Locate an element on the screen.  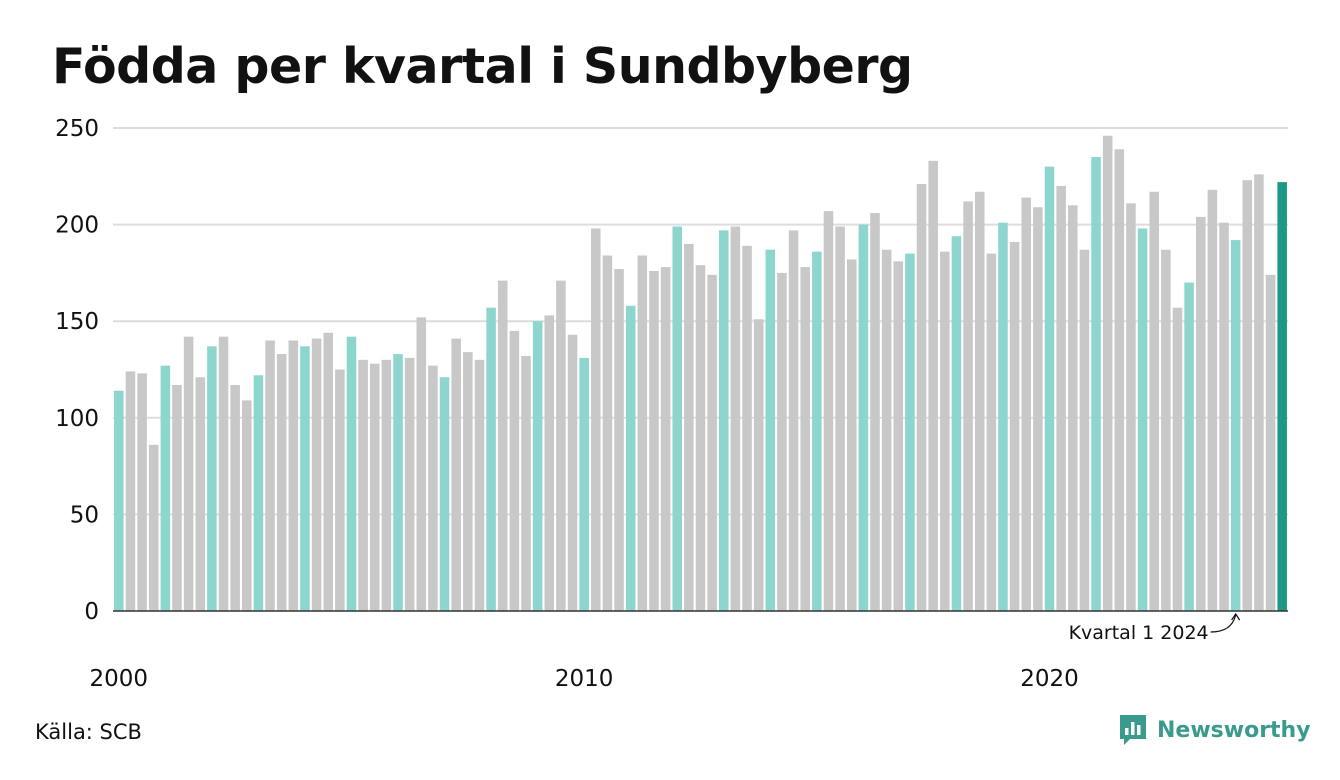
source-label: Källa: SCB is located at coordinates (88, 732).